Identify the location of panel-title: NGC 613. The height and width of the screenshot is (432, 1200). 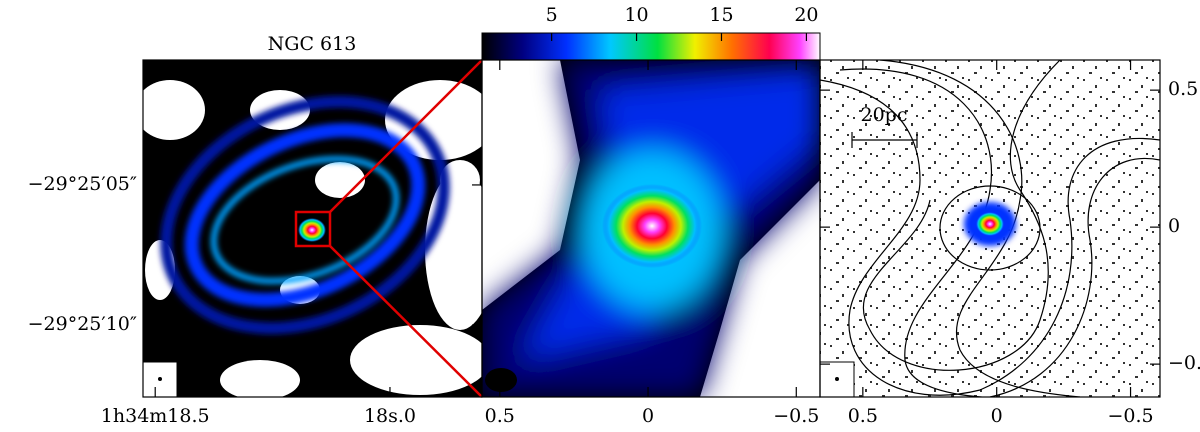
(312, 44).